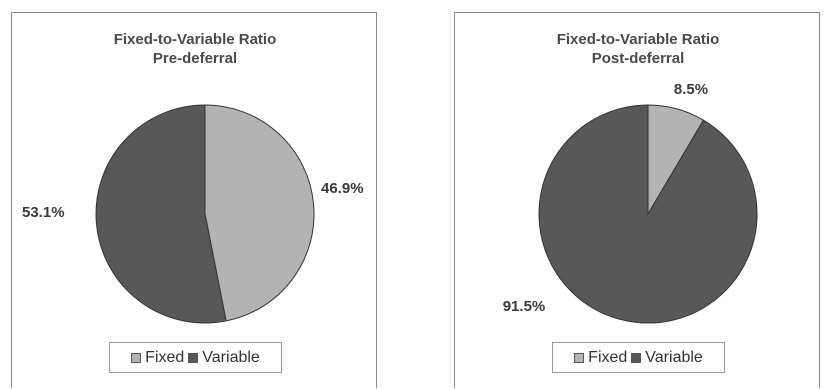  Describe the element at coordinates (691, 89) in the screenshot. I see `slice-label-fixed: 8.5%` at that location.